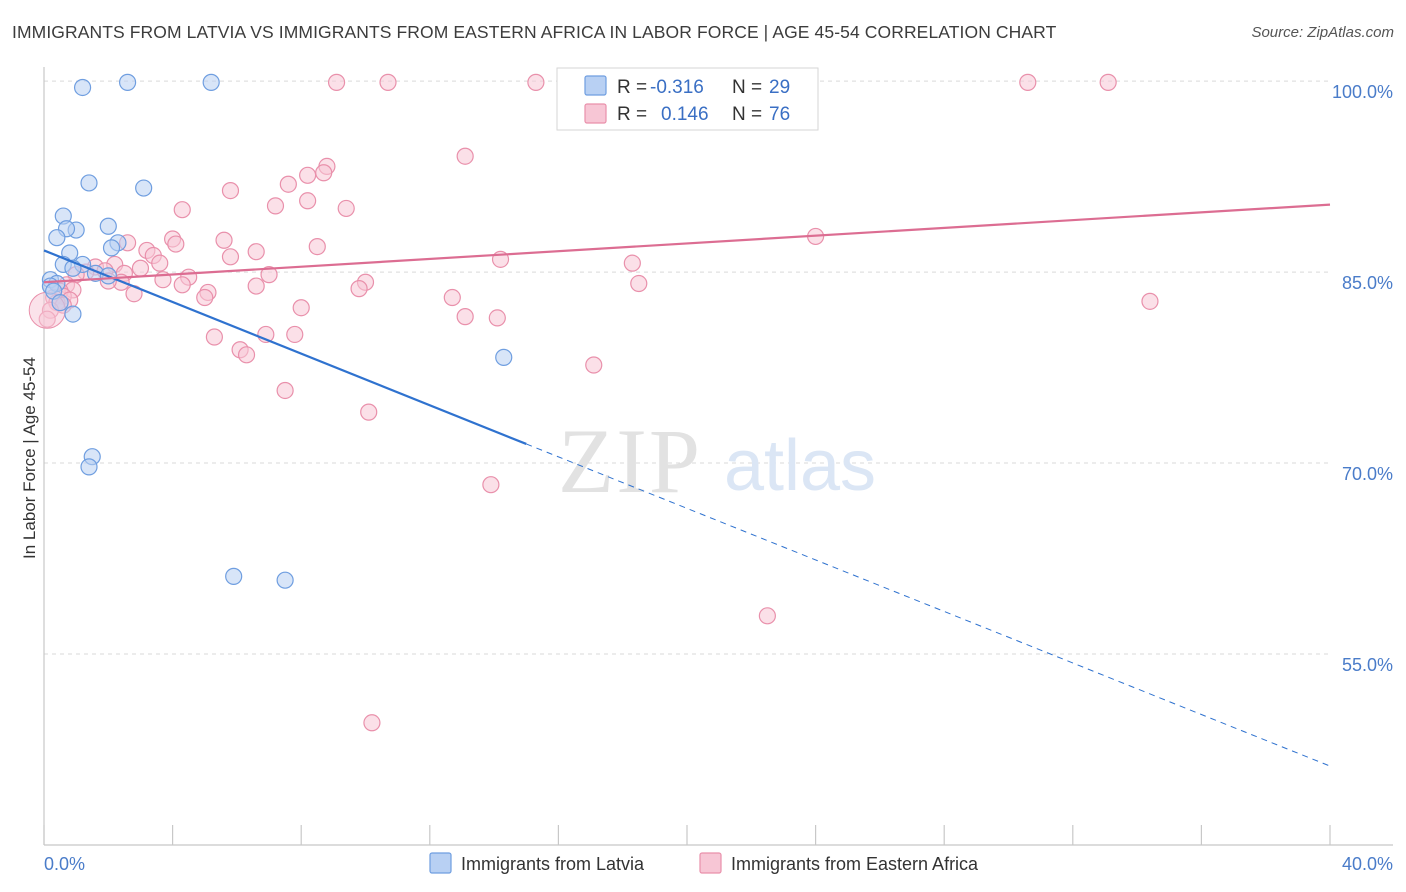 This screenshot has width=1406, height=892. What do you see at coordinates (747, 114) in the screenshot?
I see `stats-n-label-eastern-africa: N =` at bounding box center [747, 114].